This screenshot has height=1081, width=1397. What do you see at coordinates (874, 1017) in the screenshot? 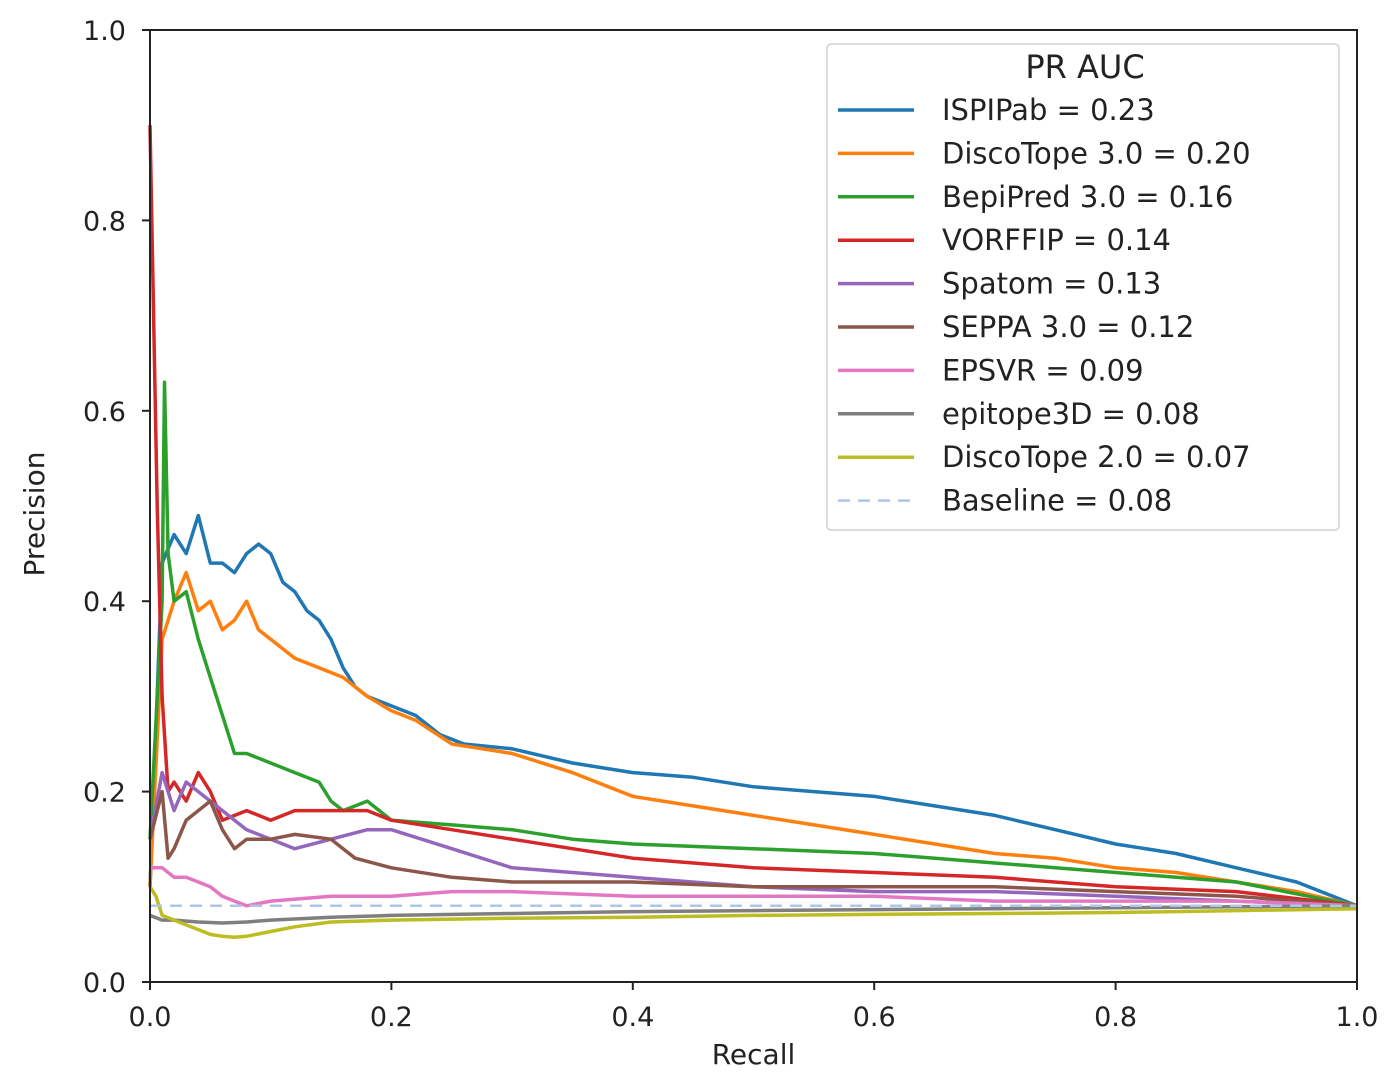
I see `x-tick-label: 0.6` at bounding box center [874, 1017].